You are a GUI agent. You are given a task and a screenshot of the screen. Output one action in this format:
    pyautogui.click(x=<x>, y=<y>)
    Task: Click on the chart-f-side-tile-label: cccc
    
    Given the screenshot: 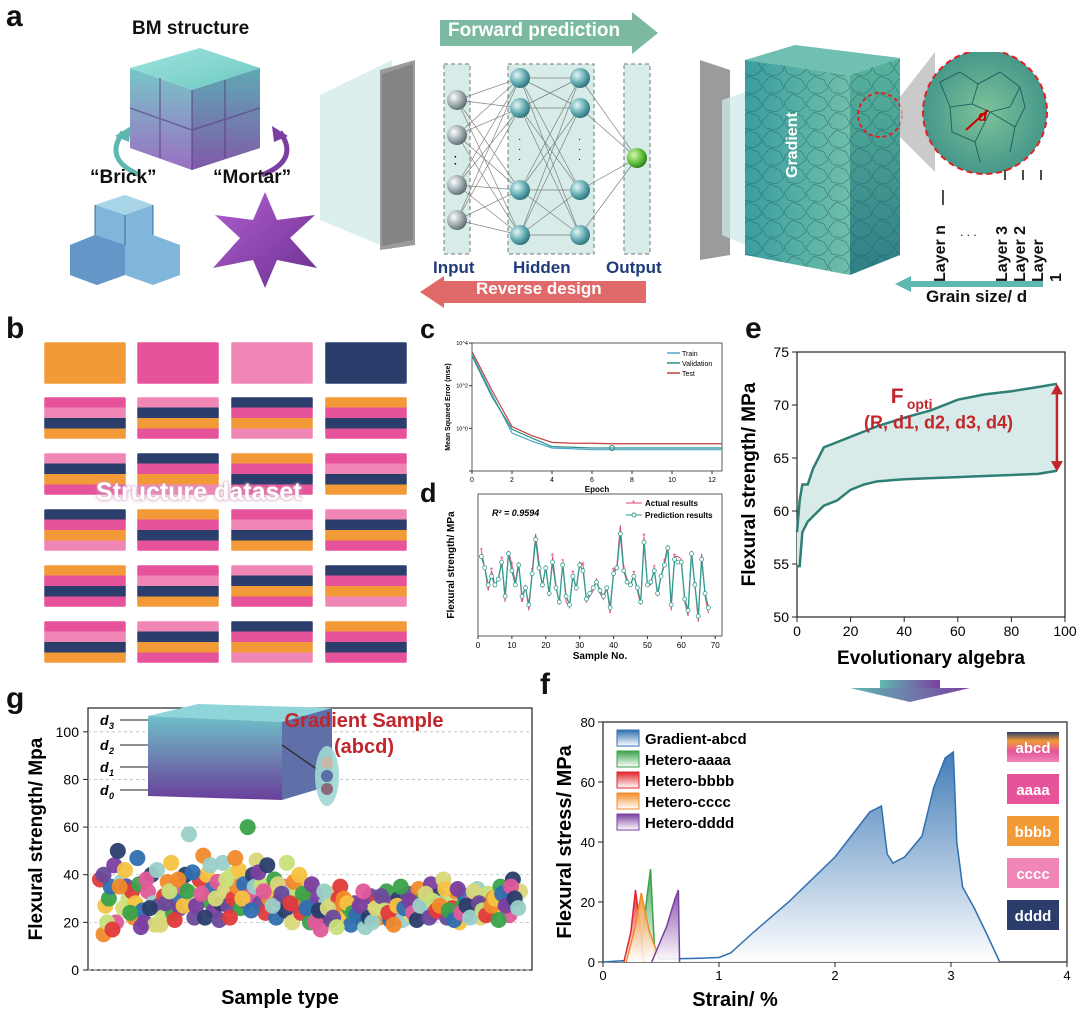 What is the action you would take?
    pyautogui.click(x=1032, y=874)
    